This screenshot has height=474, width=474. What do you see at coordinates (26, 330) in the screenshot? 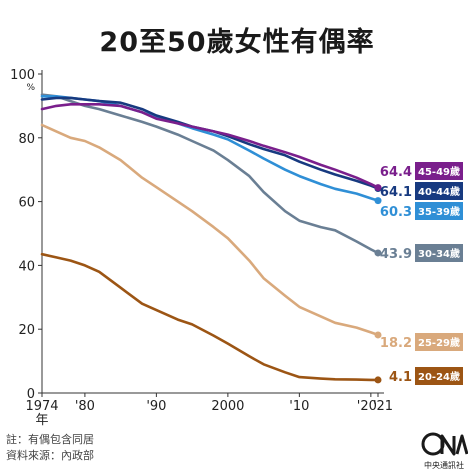
I see `y-tick-label: 20` at bounding box center [26, 330].